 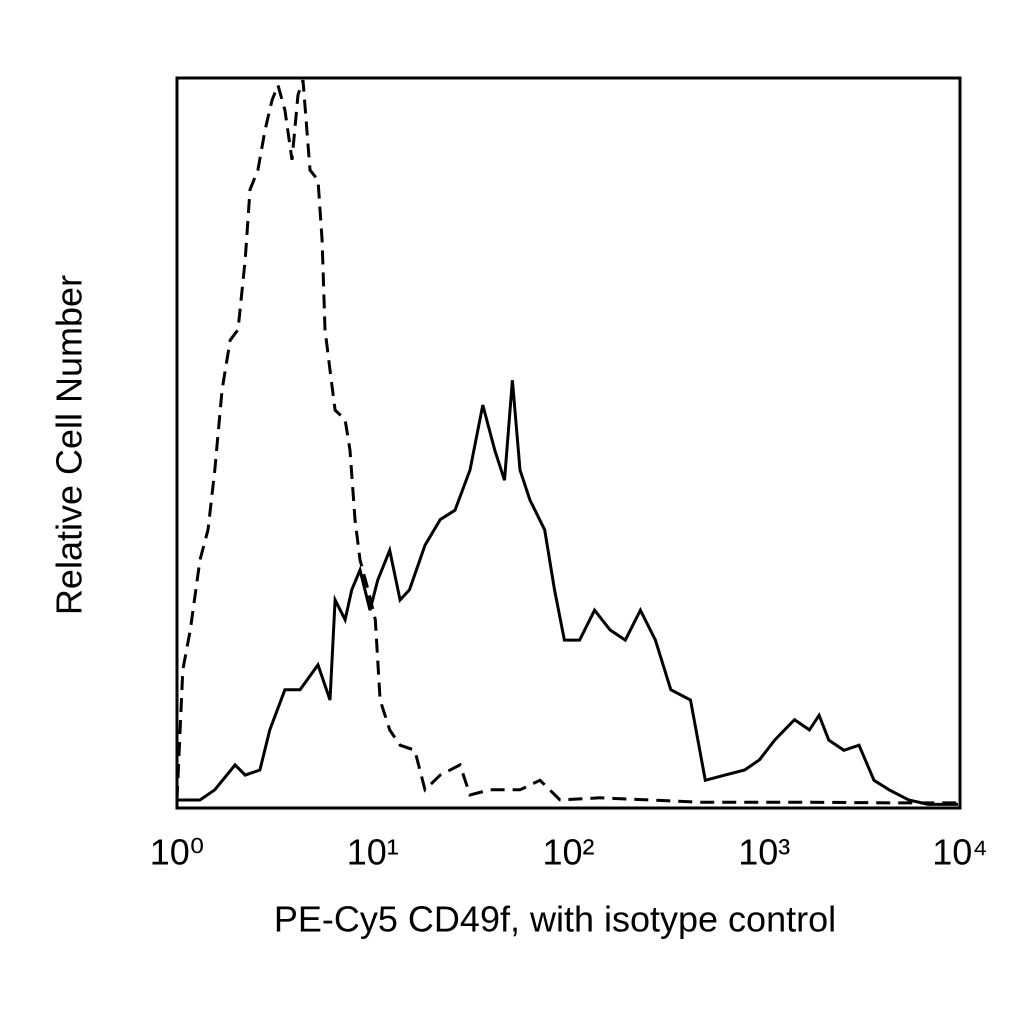 What do you see at coordinates (69, 445) in the screenshot?
I see `y-axis-label: Relative Cell Number` at bounding box center [69, 445].